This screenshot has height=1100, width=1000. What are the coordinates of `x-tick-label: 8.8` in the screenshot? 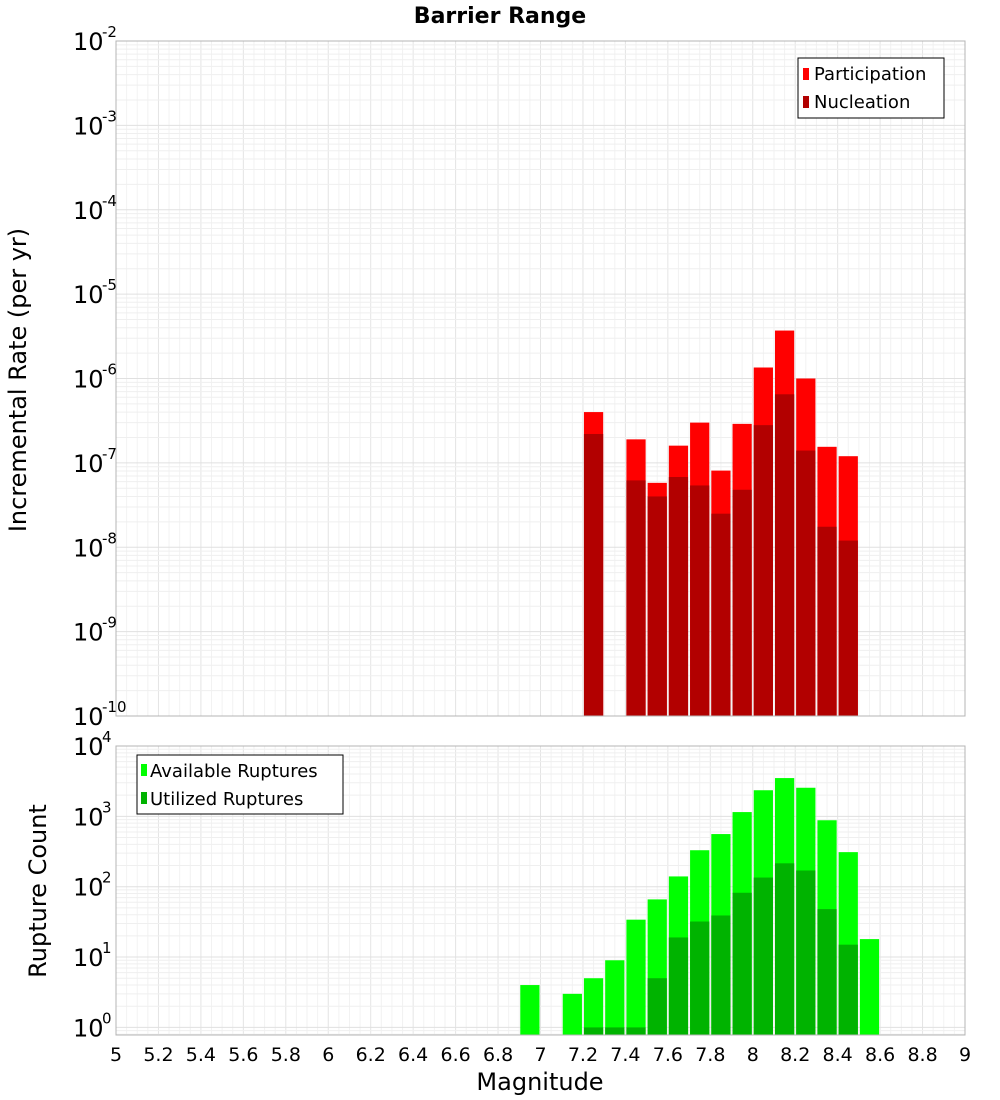 It's located at (922, 1055).